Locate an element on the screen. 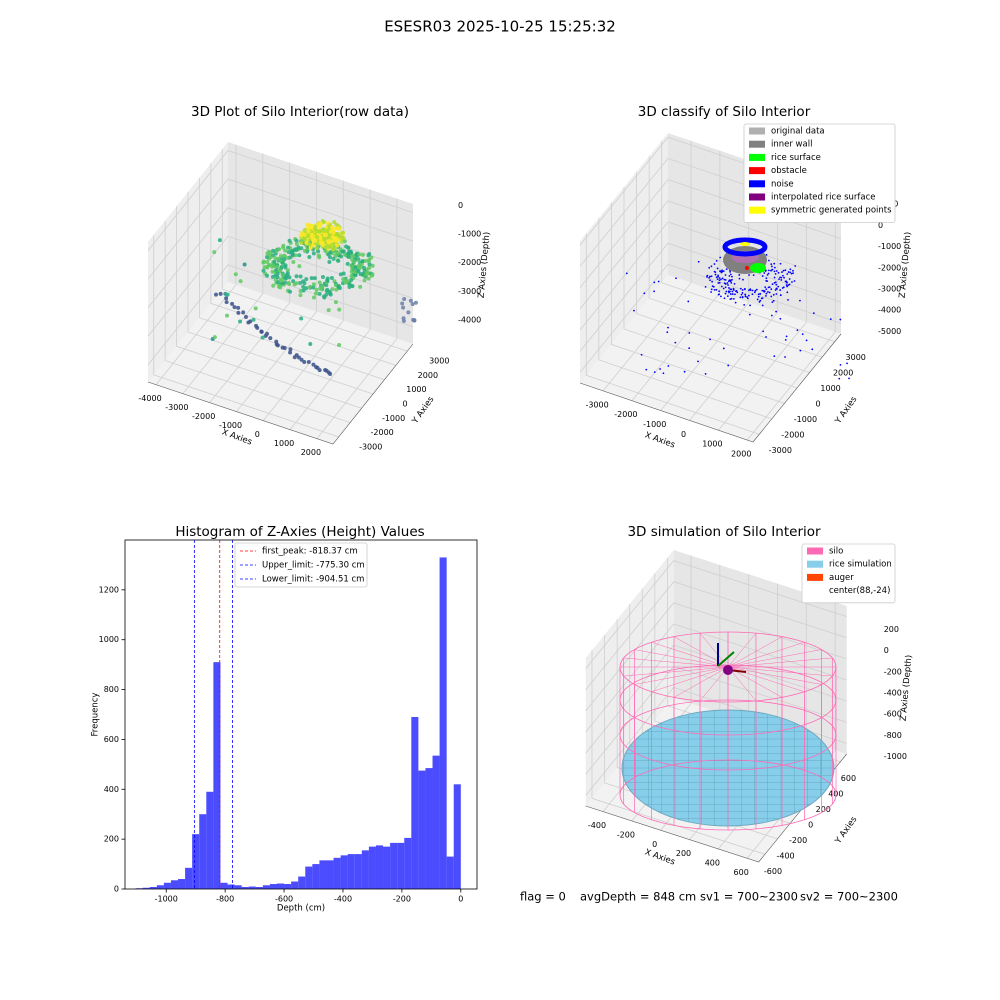 Image resolution: width=1000 pixels, height=1000 pixels. y-tick-label: -200 is located at coordinates (798, 840).